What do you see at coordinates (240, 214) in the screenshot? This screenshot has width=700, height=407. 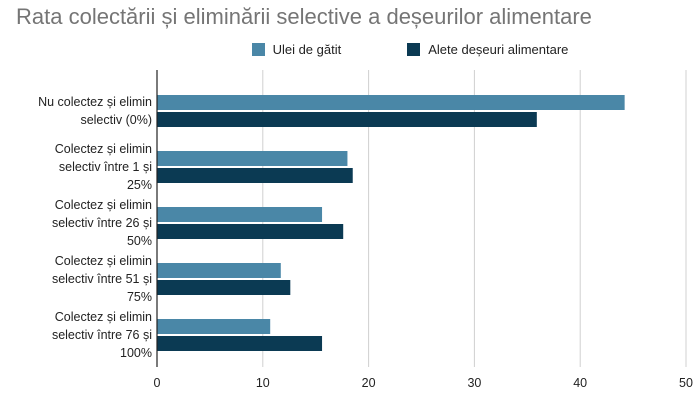 I see `bar-ulei-cat3` at bounding box center [240, 214].